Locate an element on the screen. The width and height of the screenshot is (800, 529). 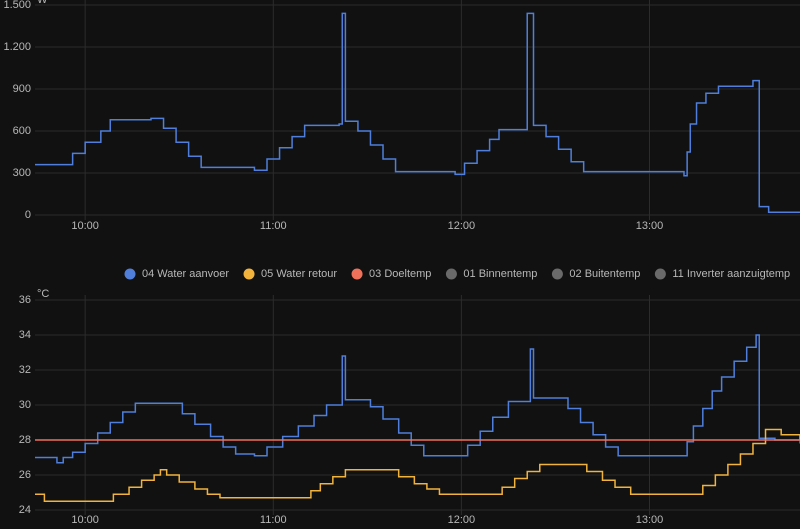
y-tick-label: 600 is located at coordinates (22, 131).